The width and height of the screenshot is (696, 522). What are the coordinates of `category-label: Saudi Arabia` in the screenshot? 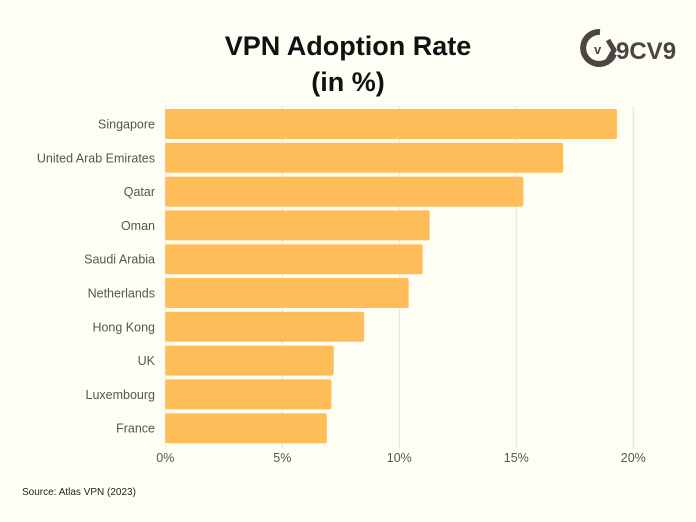 It's located at (119, 260).